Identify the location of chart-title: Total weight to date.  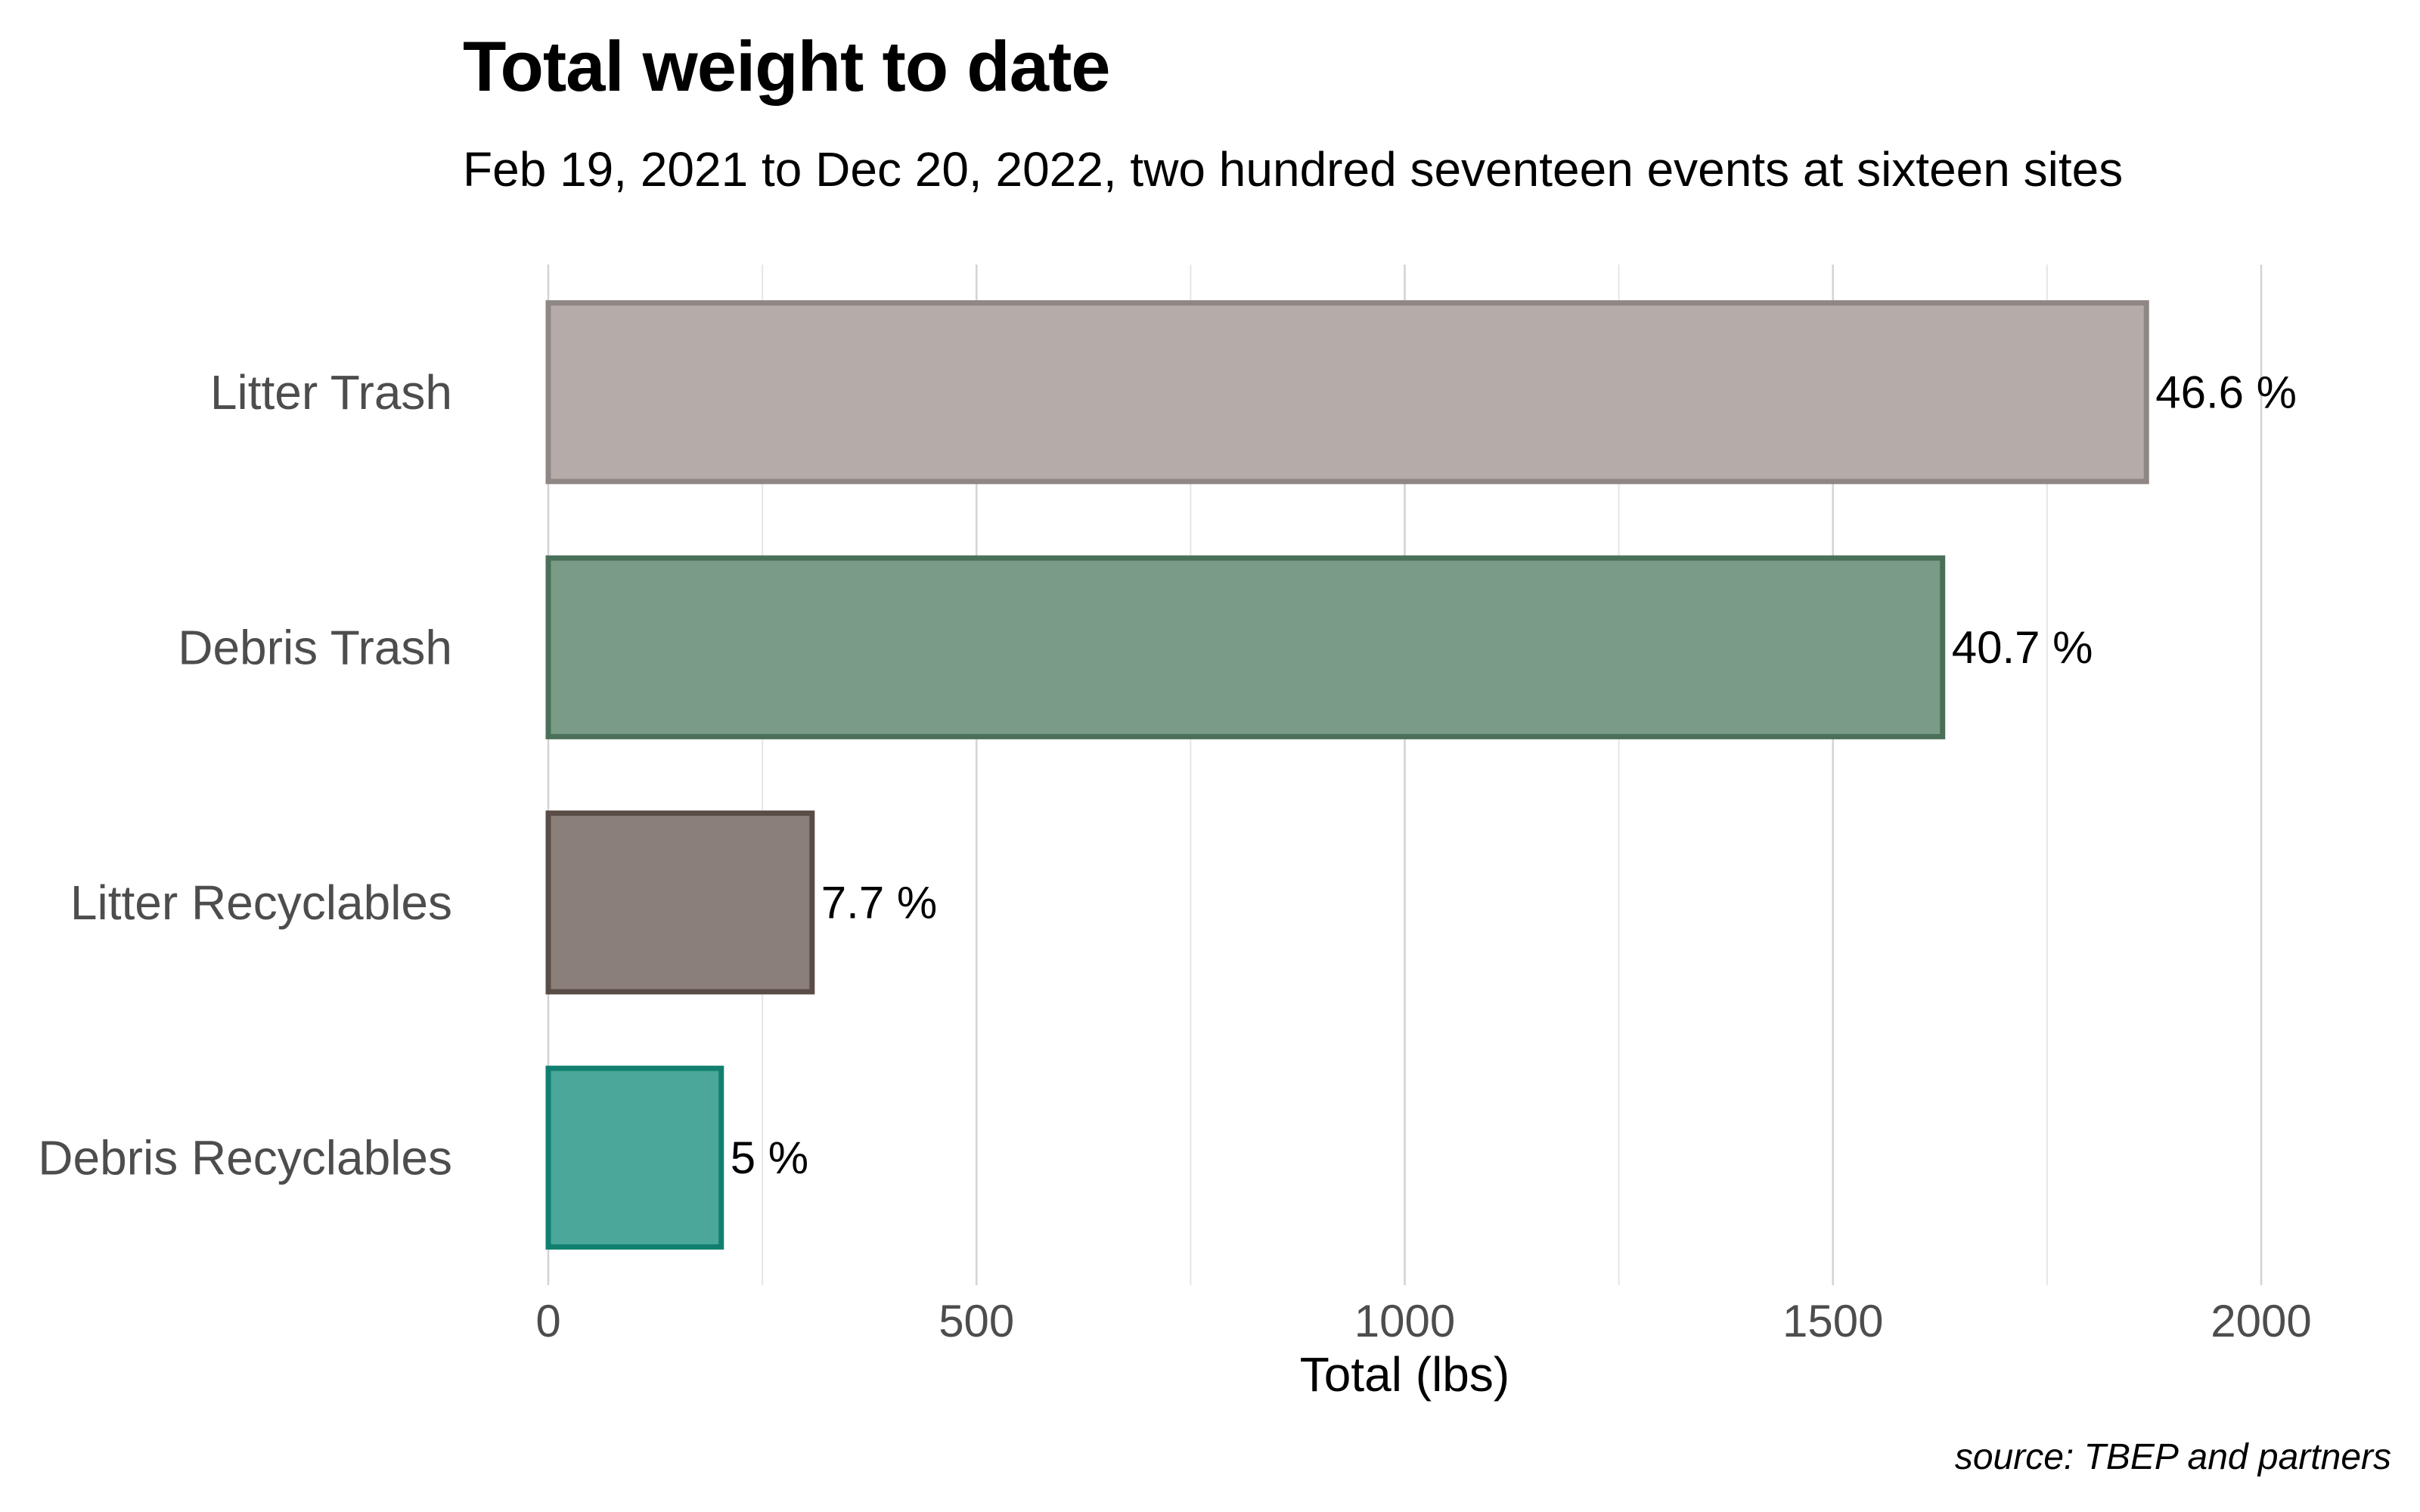
(787, 66).